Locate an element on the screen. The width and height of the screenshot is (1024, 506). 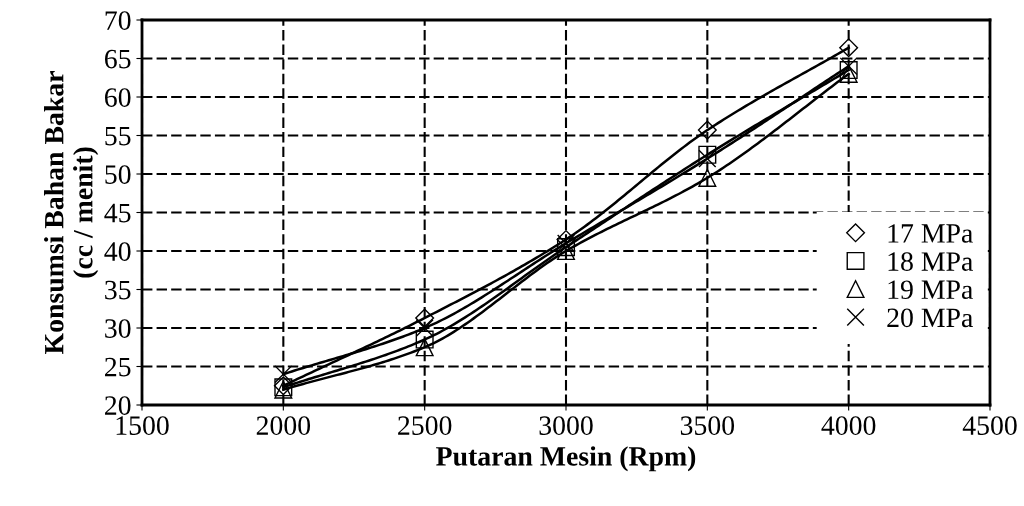
y-tick-label: 25 is located at coordinates (118, 367).